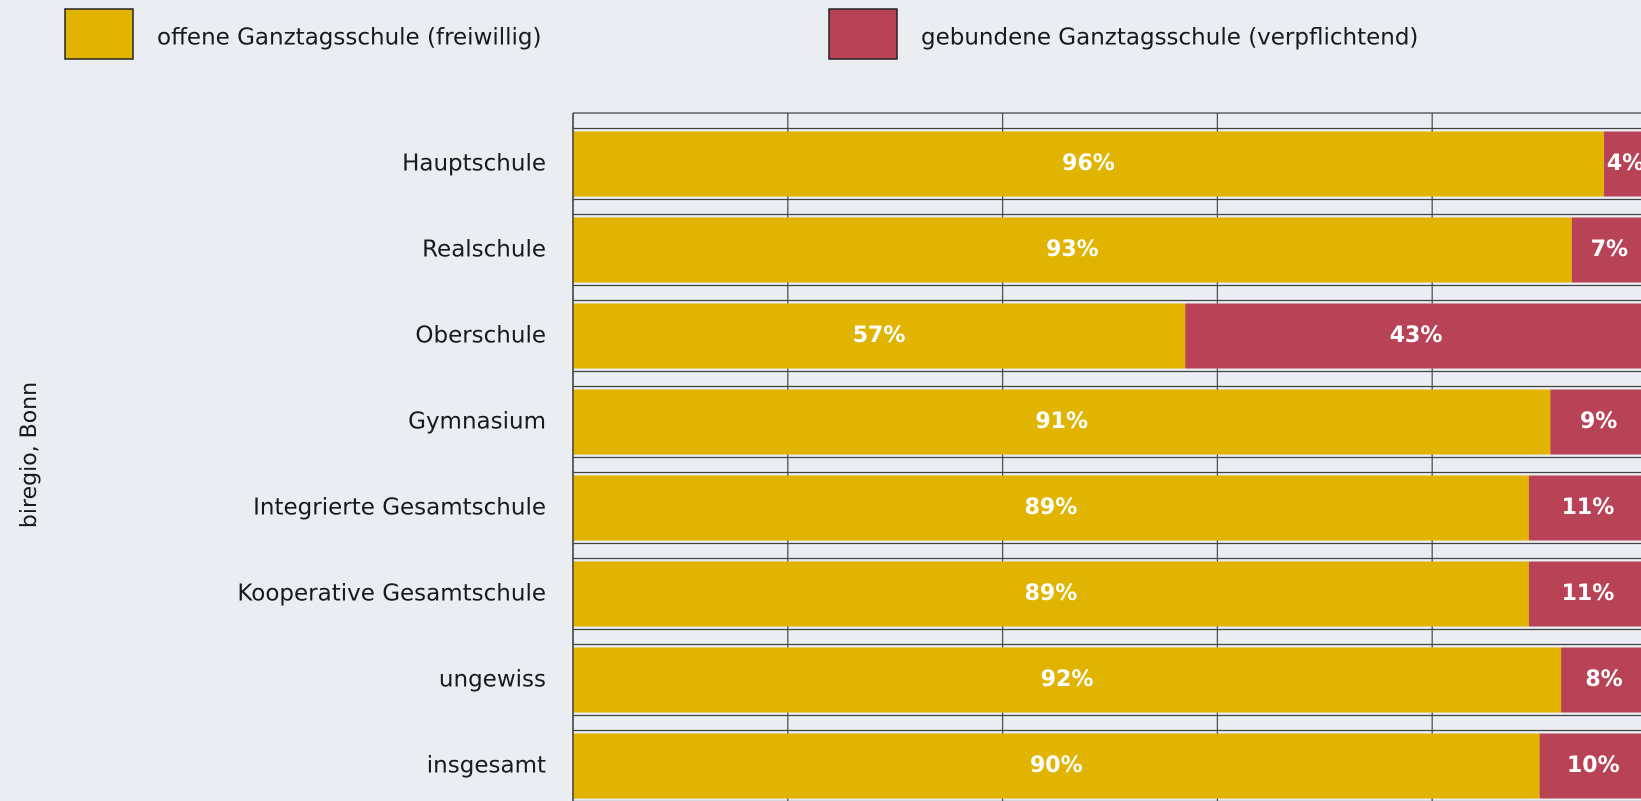  I want to click on category-label: Kooperative Gesamtschule, so click(391, 594).